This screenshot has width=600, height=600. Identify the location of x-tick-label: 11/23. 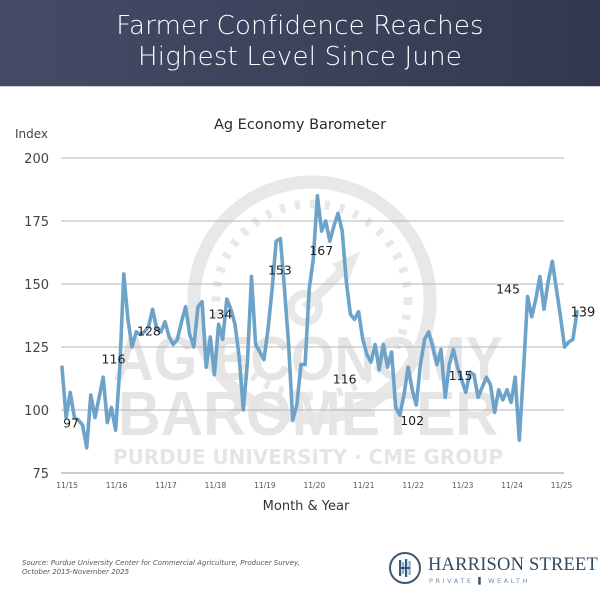
(463, 485).